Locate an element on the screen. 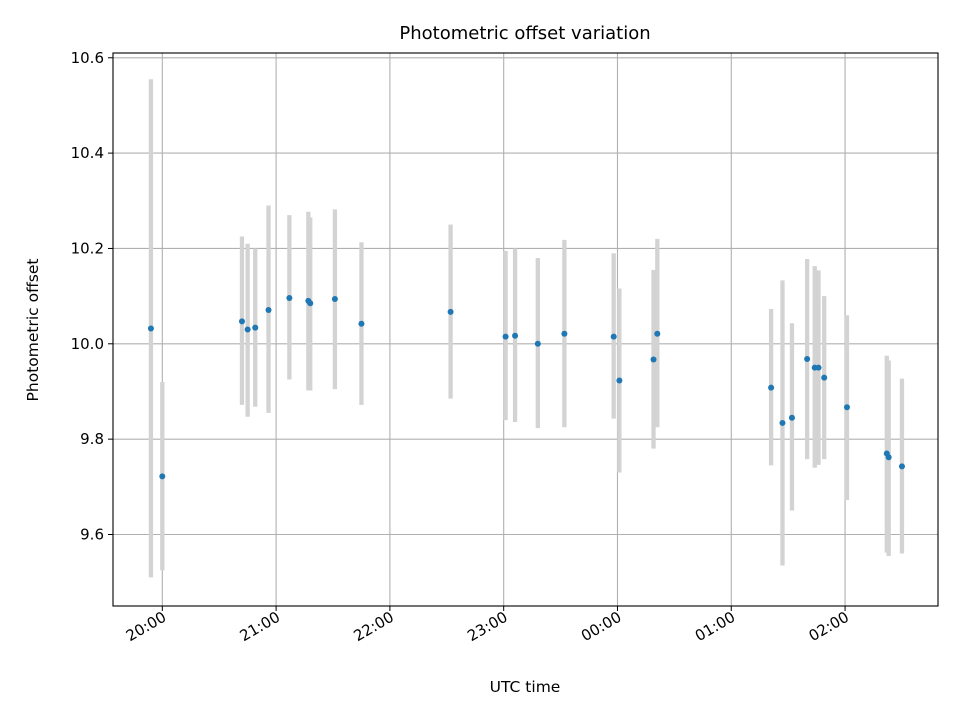  x-axis-title: UTC time is located at coordinates (525, 687).